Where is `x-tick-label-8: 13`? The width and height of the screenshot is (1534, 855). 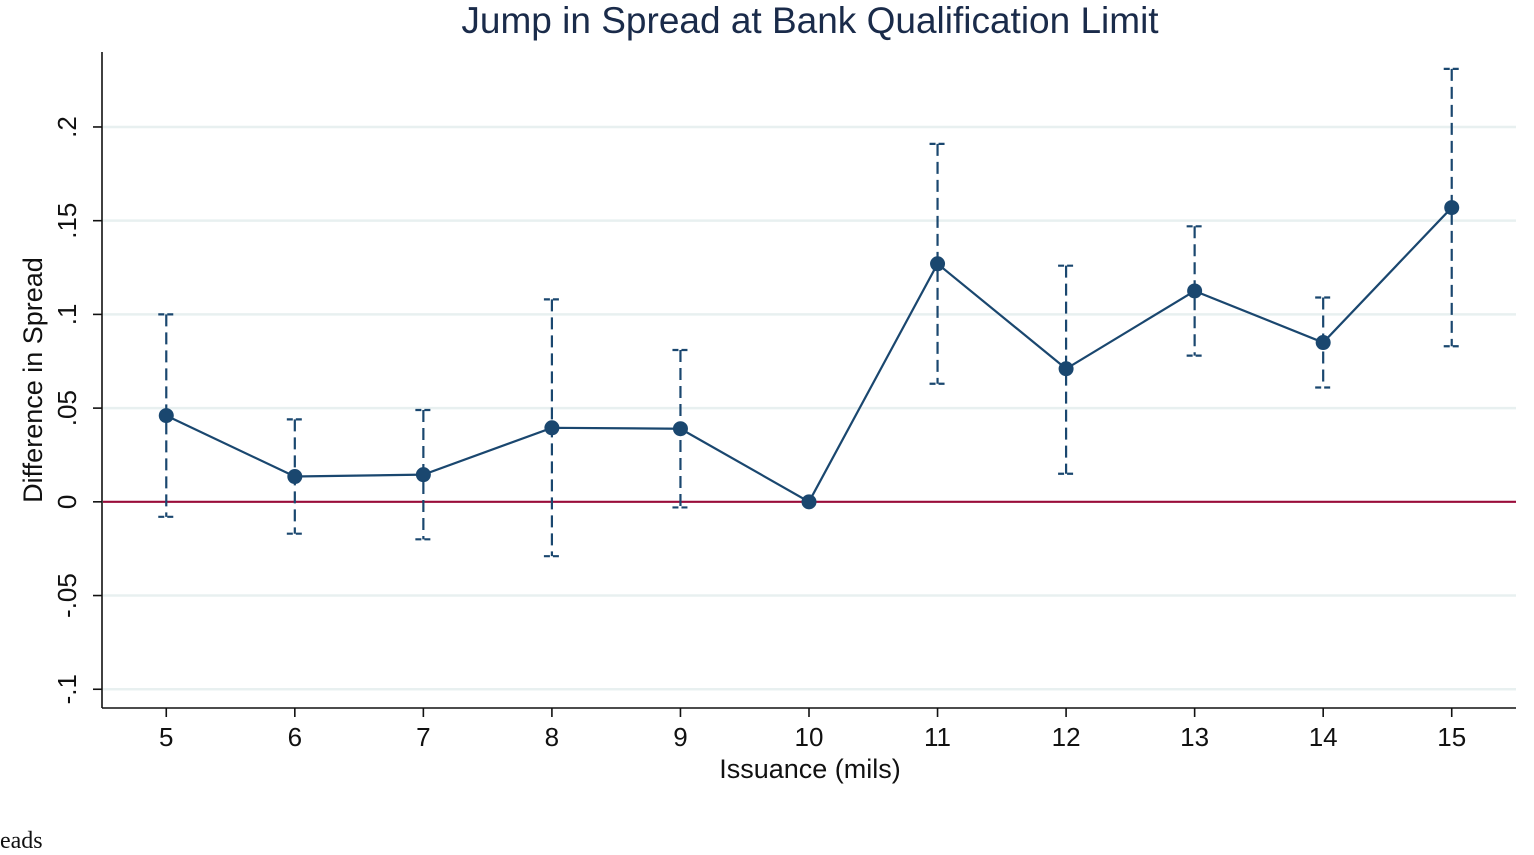
x-tick-label-8: 13 is located at coordinates (1194, 737).